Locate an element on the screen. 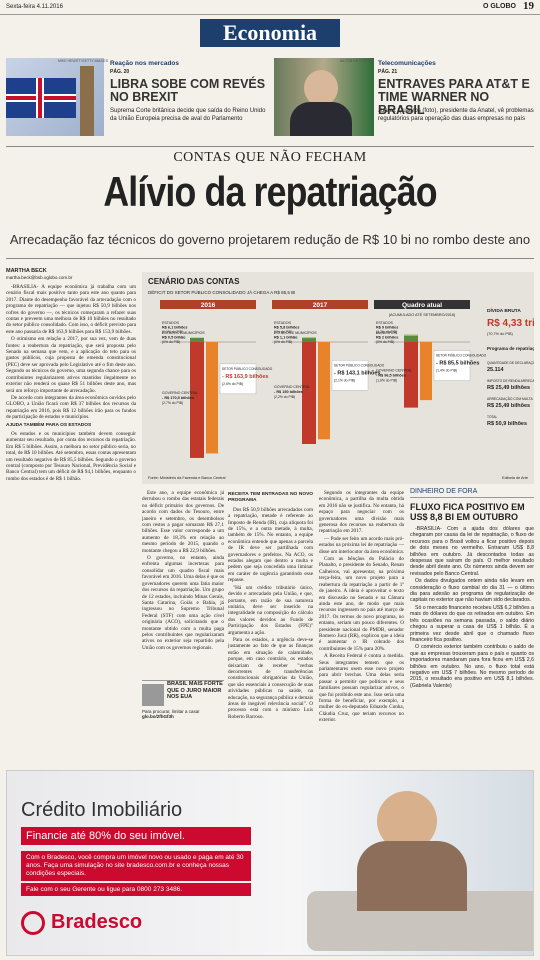 This screenshot has width=540, height=960. label: 25.114 is located at coordinates (495, 370).